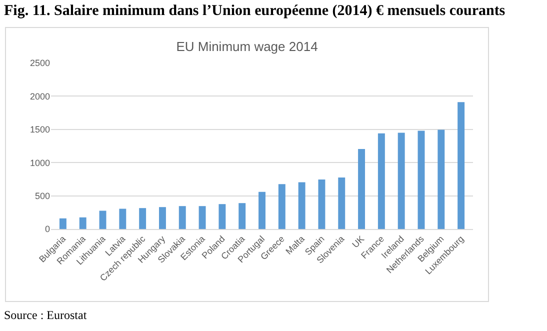  What do you see at coordinates (40, 163) in the screenshot?
I see `y-tick-label: 1000` at bounding box center [40, 163].